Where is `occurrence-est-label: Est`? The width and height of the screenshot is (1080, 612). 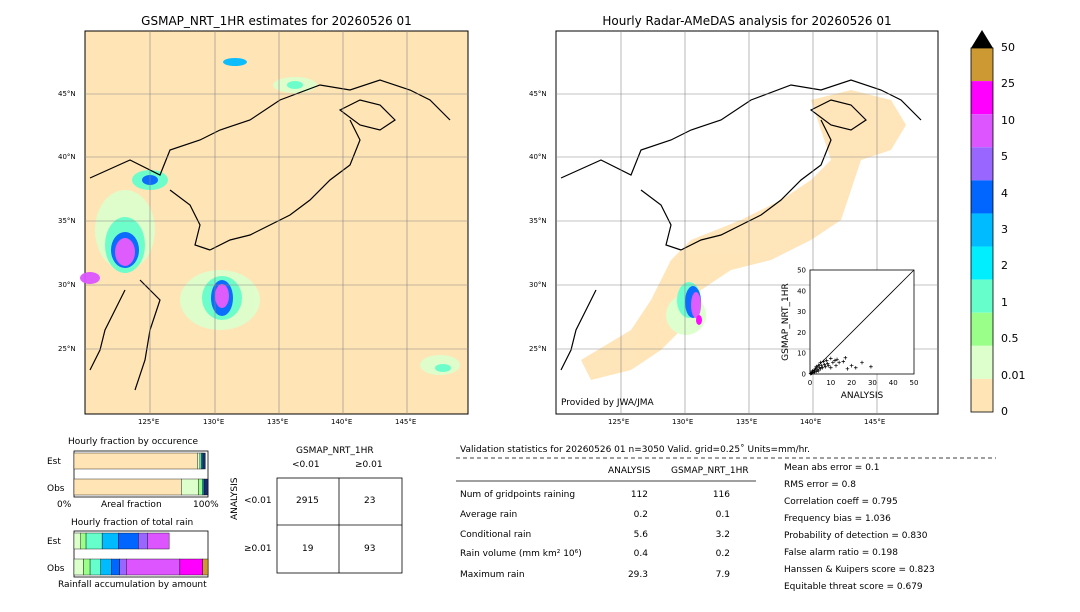 occurrence-est-label: Est is located at coordinates (54, 462).